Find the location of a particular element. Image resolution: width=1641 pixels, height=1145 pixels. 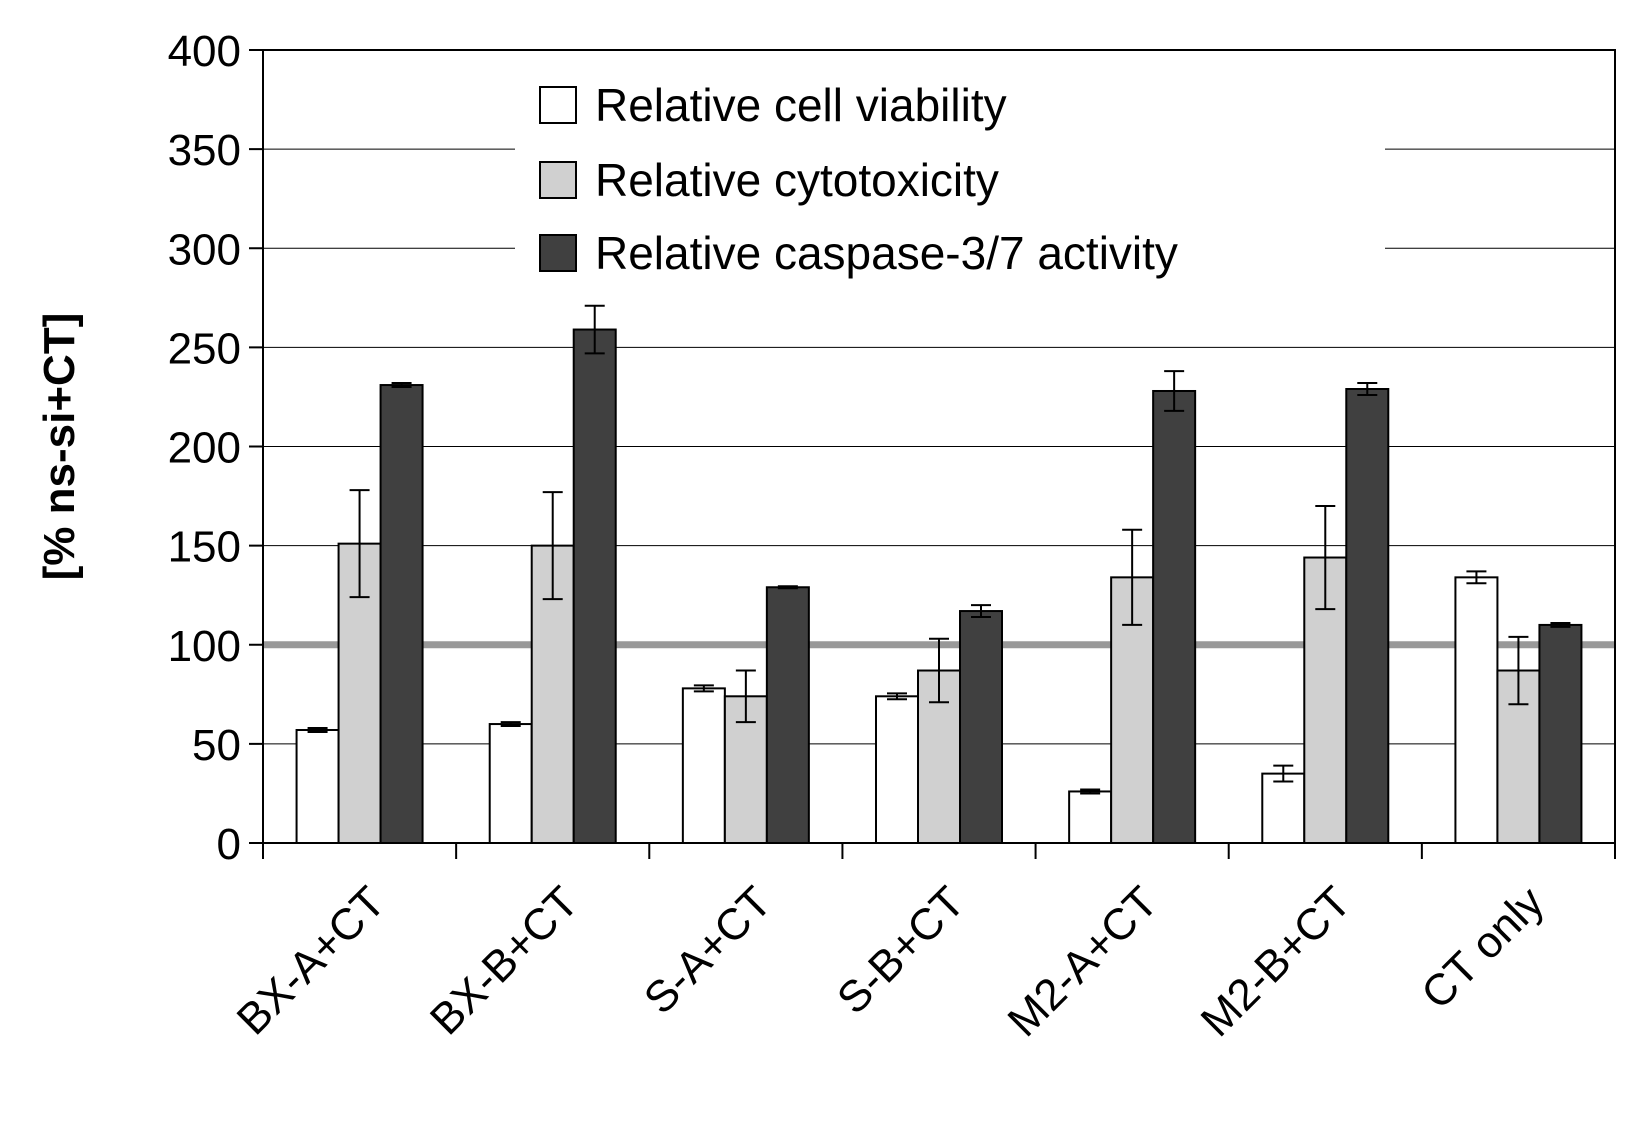

y-tick-label: 250 is located at coordinates (204, 348).